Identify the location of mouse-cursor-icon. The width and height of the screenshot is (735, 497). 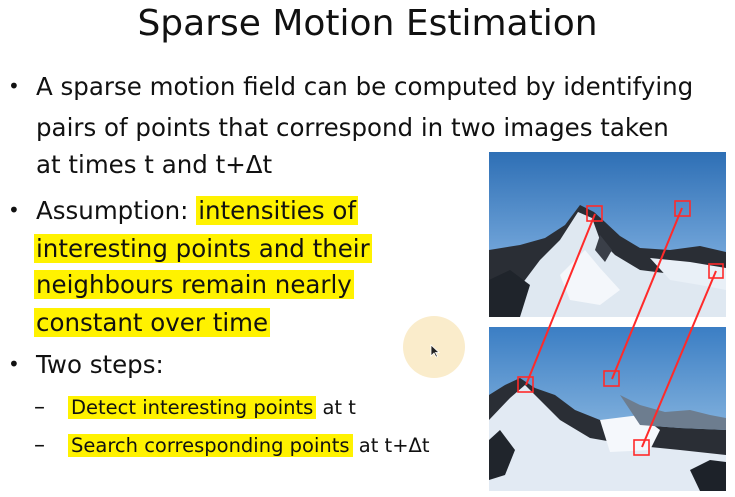
(435, 351).